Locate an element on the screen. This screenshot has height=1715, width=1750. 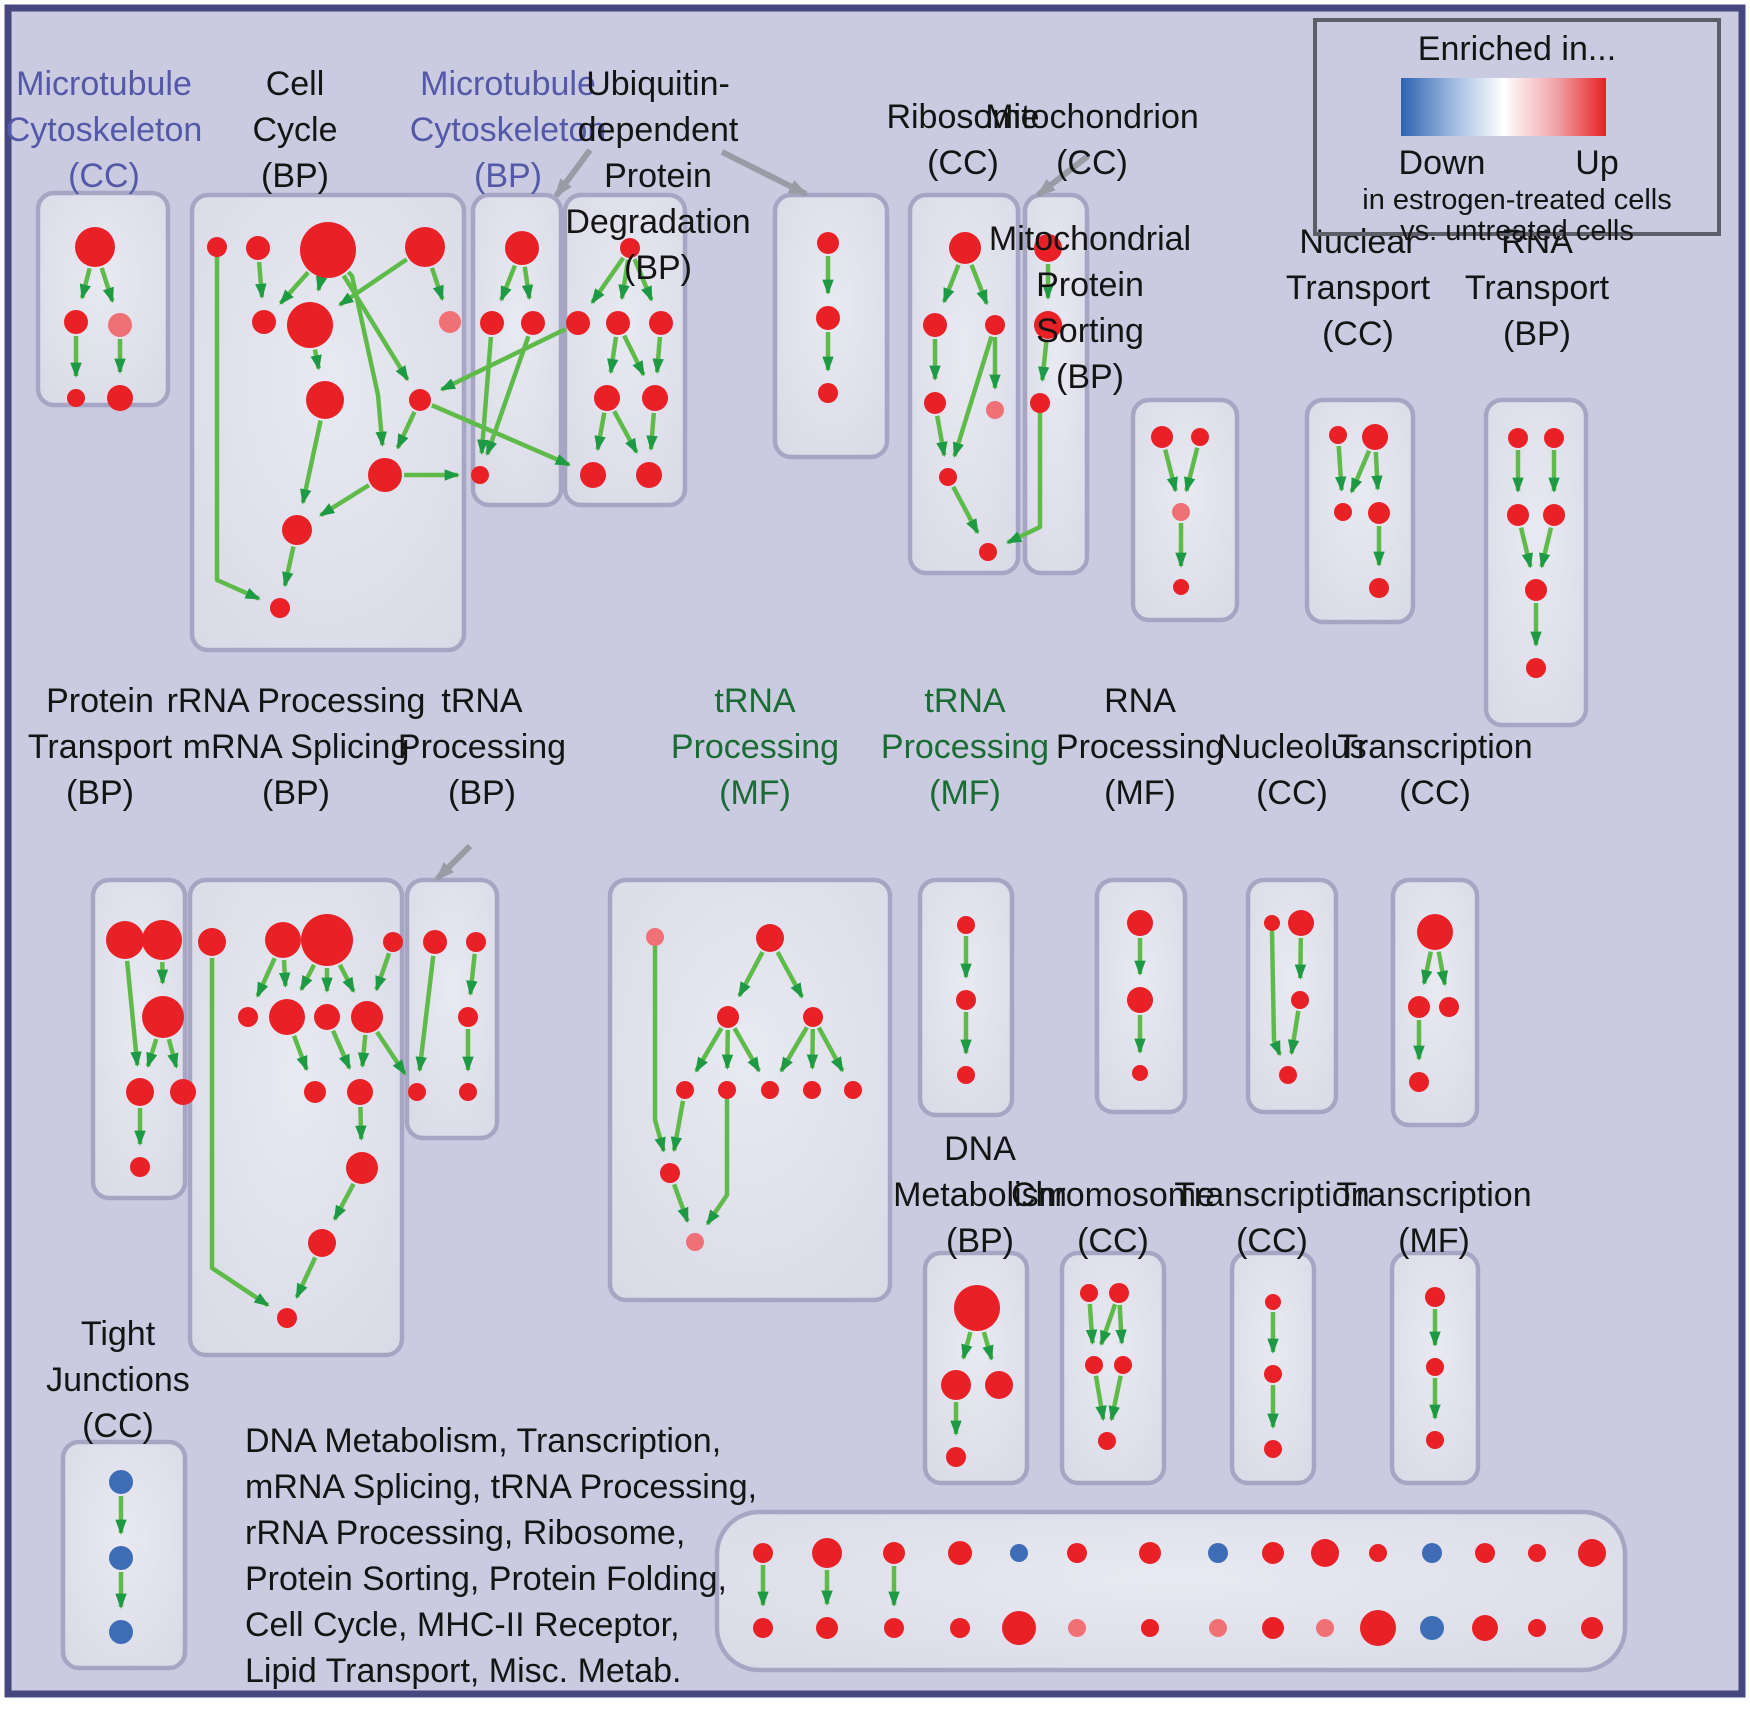
cluster-box-rrna is located at coordinates (296, 1117).